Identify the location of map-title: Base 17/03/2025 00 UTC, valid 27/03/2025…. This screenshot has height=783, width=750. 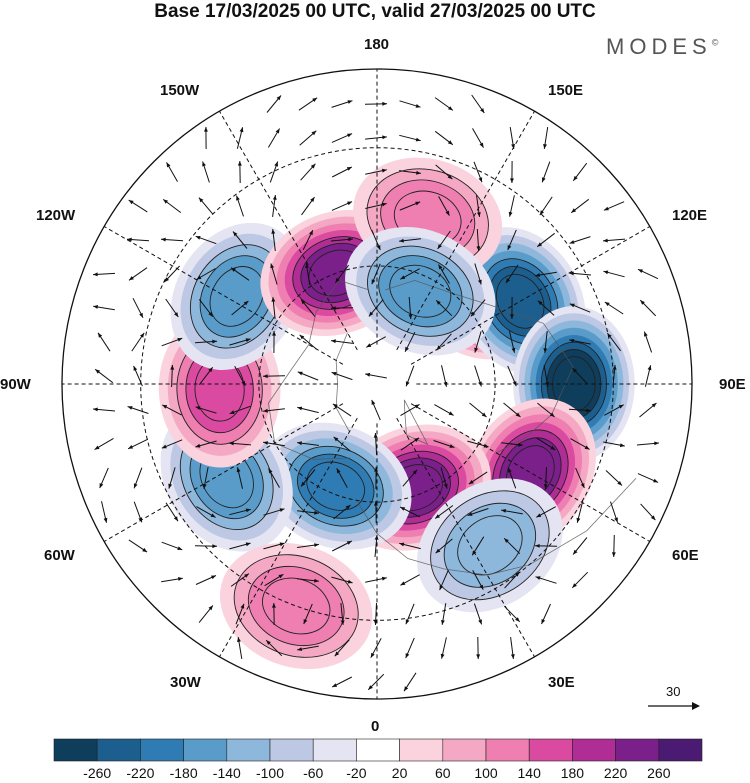
(375, 11).